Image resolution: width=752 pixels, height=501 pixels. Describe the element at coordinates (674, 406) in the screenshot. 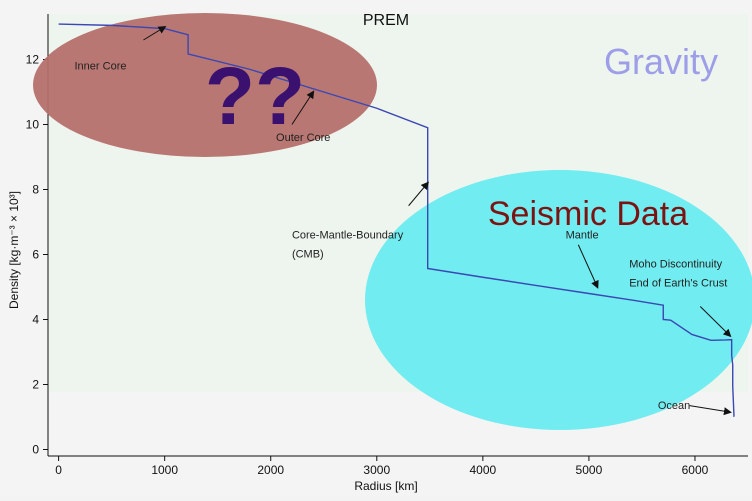

I see `ocean-label: Ocean` at that location.